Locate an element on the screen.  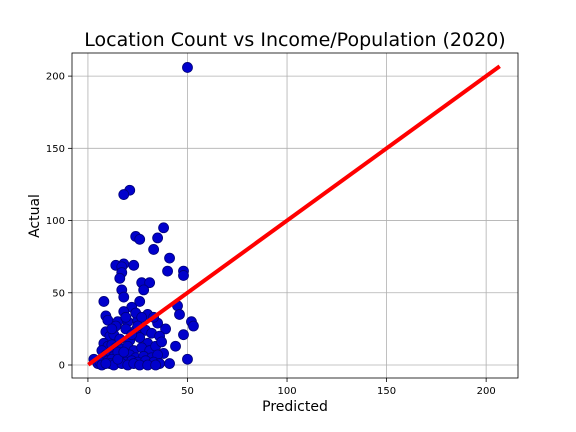
x-tick-label: 150 is located at coordinates (386, 391).